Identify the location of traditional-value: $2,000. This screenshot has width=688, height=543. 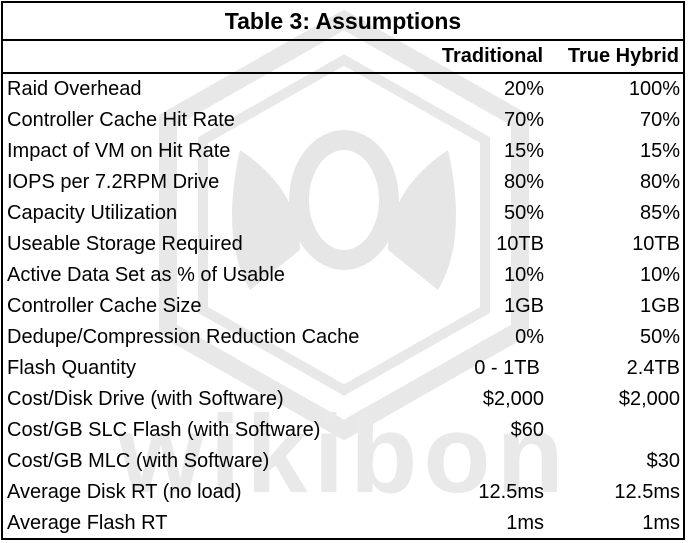
(513, 399).